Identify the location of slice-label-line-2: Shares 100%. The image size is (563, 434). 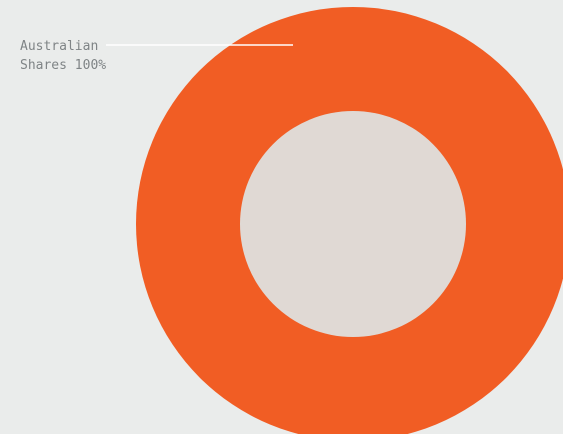
(63, 65).